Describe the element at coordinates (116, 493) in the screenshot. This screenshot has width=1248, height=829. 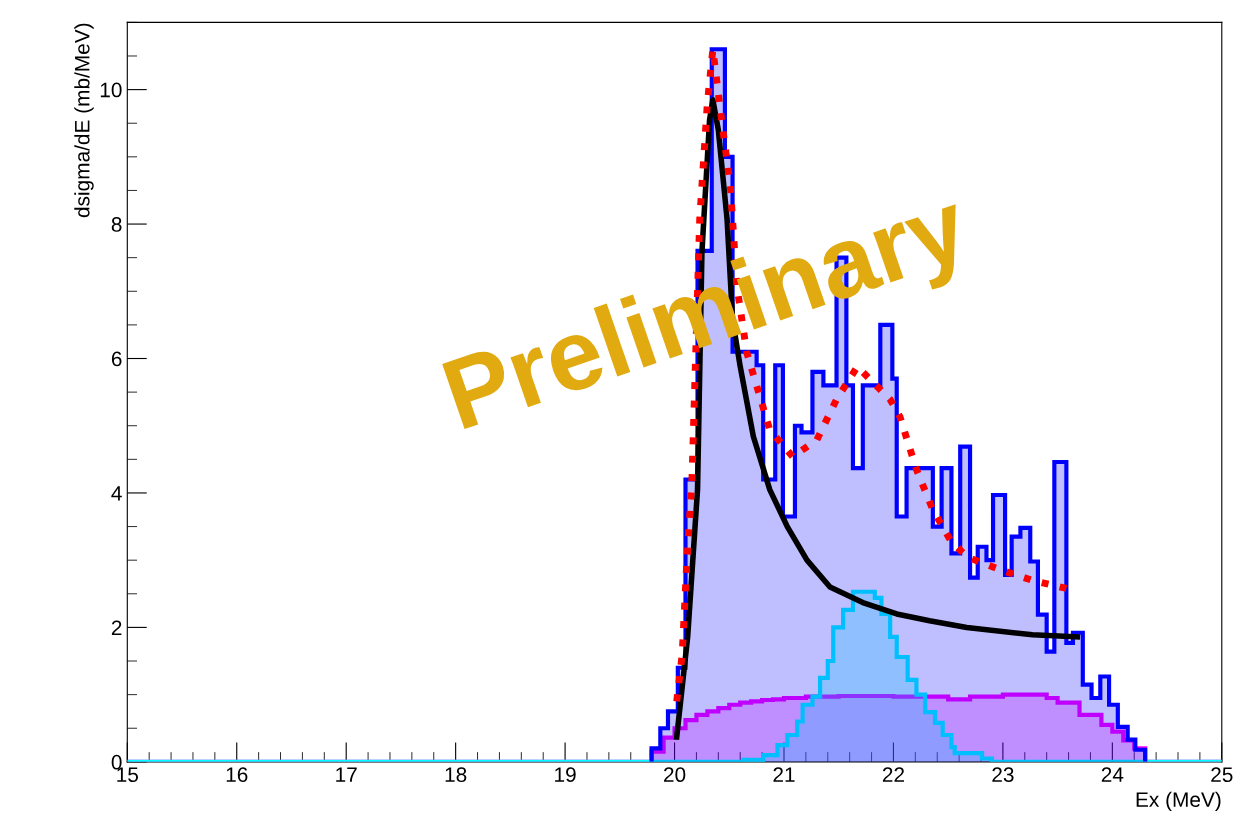
I see `y-tick-label: 4` at that location.